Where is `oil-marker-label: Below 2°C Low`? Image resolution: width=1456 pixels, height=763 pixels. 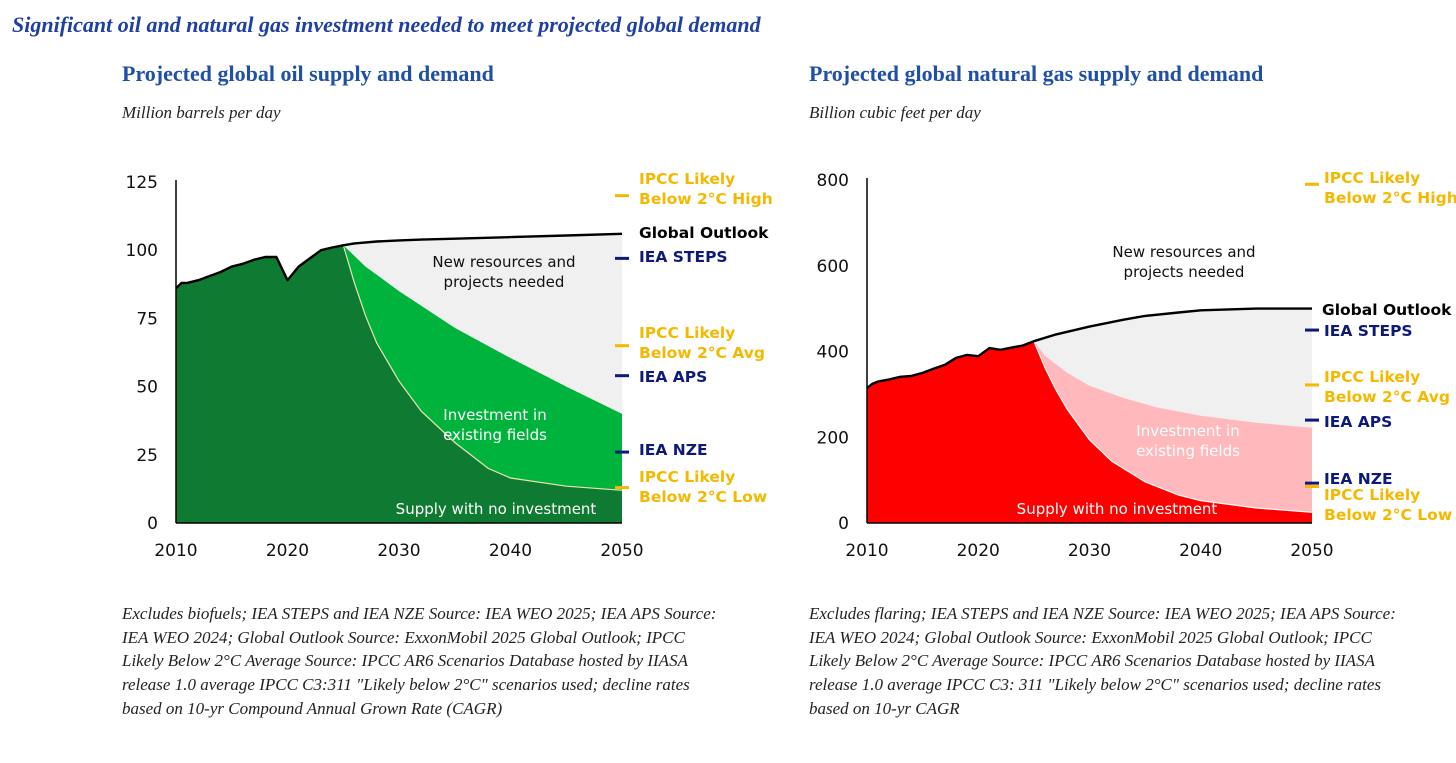
oil-marker-label: Below 2°C Low is located at coordinates (703, 497).